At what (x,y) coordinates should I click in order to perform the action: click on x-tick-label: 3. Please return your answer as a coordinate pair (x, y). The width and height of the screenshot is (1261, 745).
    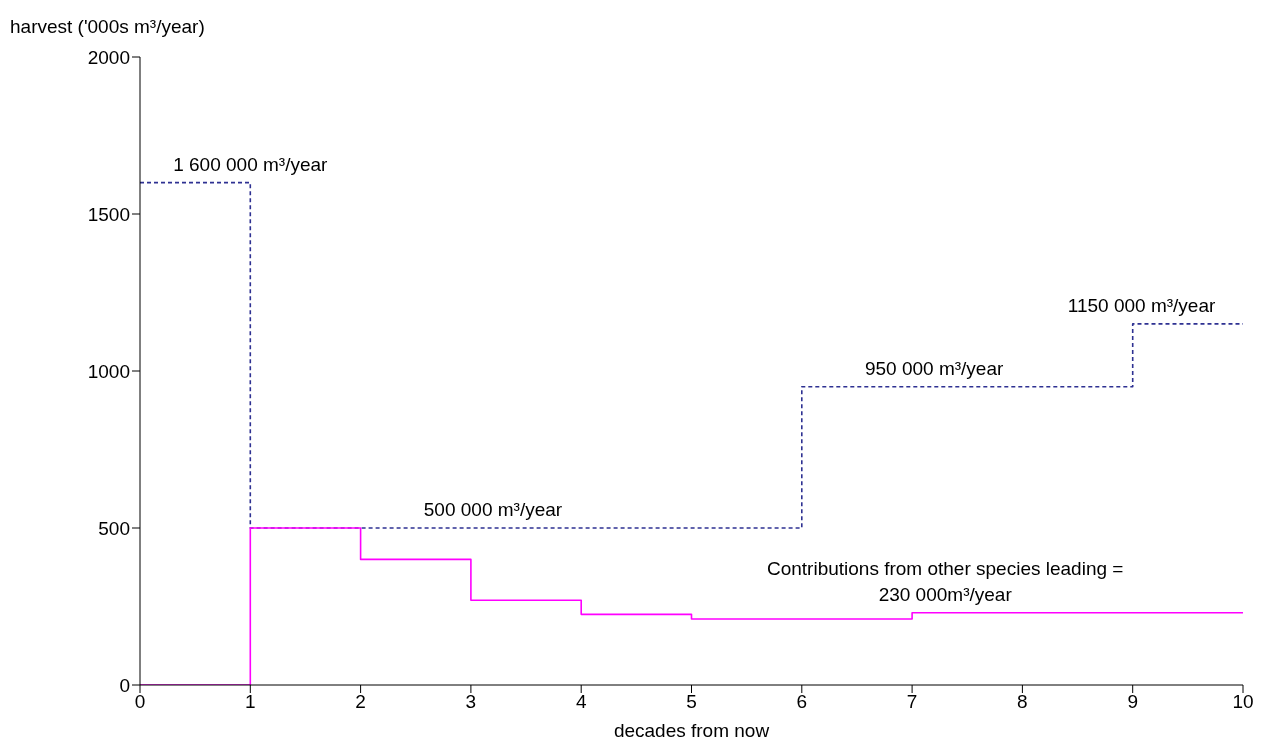
    Looking at the image, I should click on (471, 702).